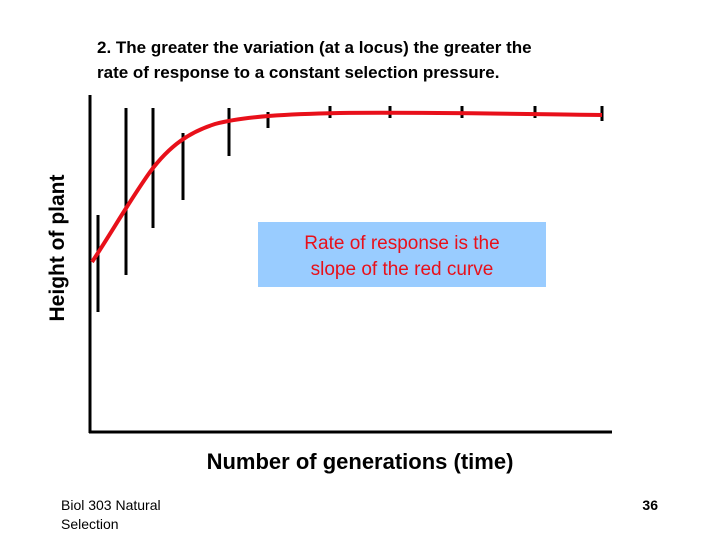  I want to click on page-number: 36, so click(650, 505).